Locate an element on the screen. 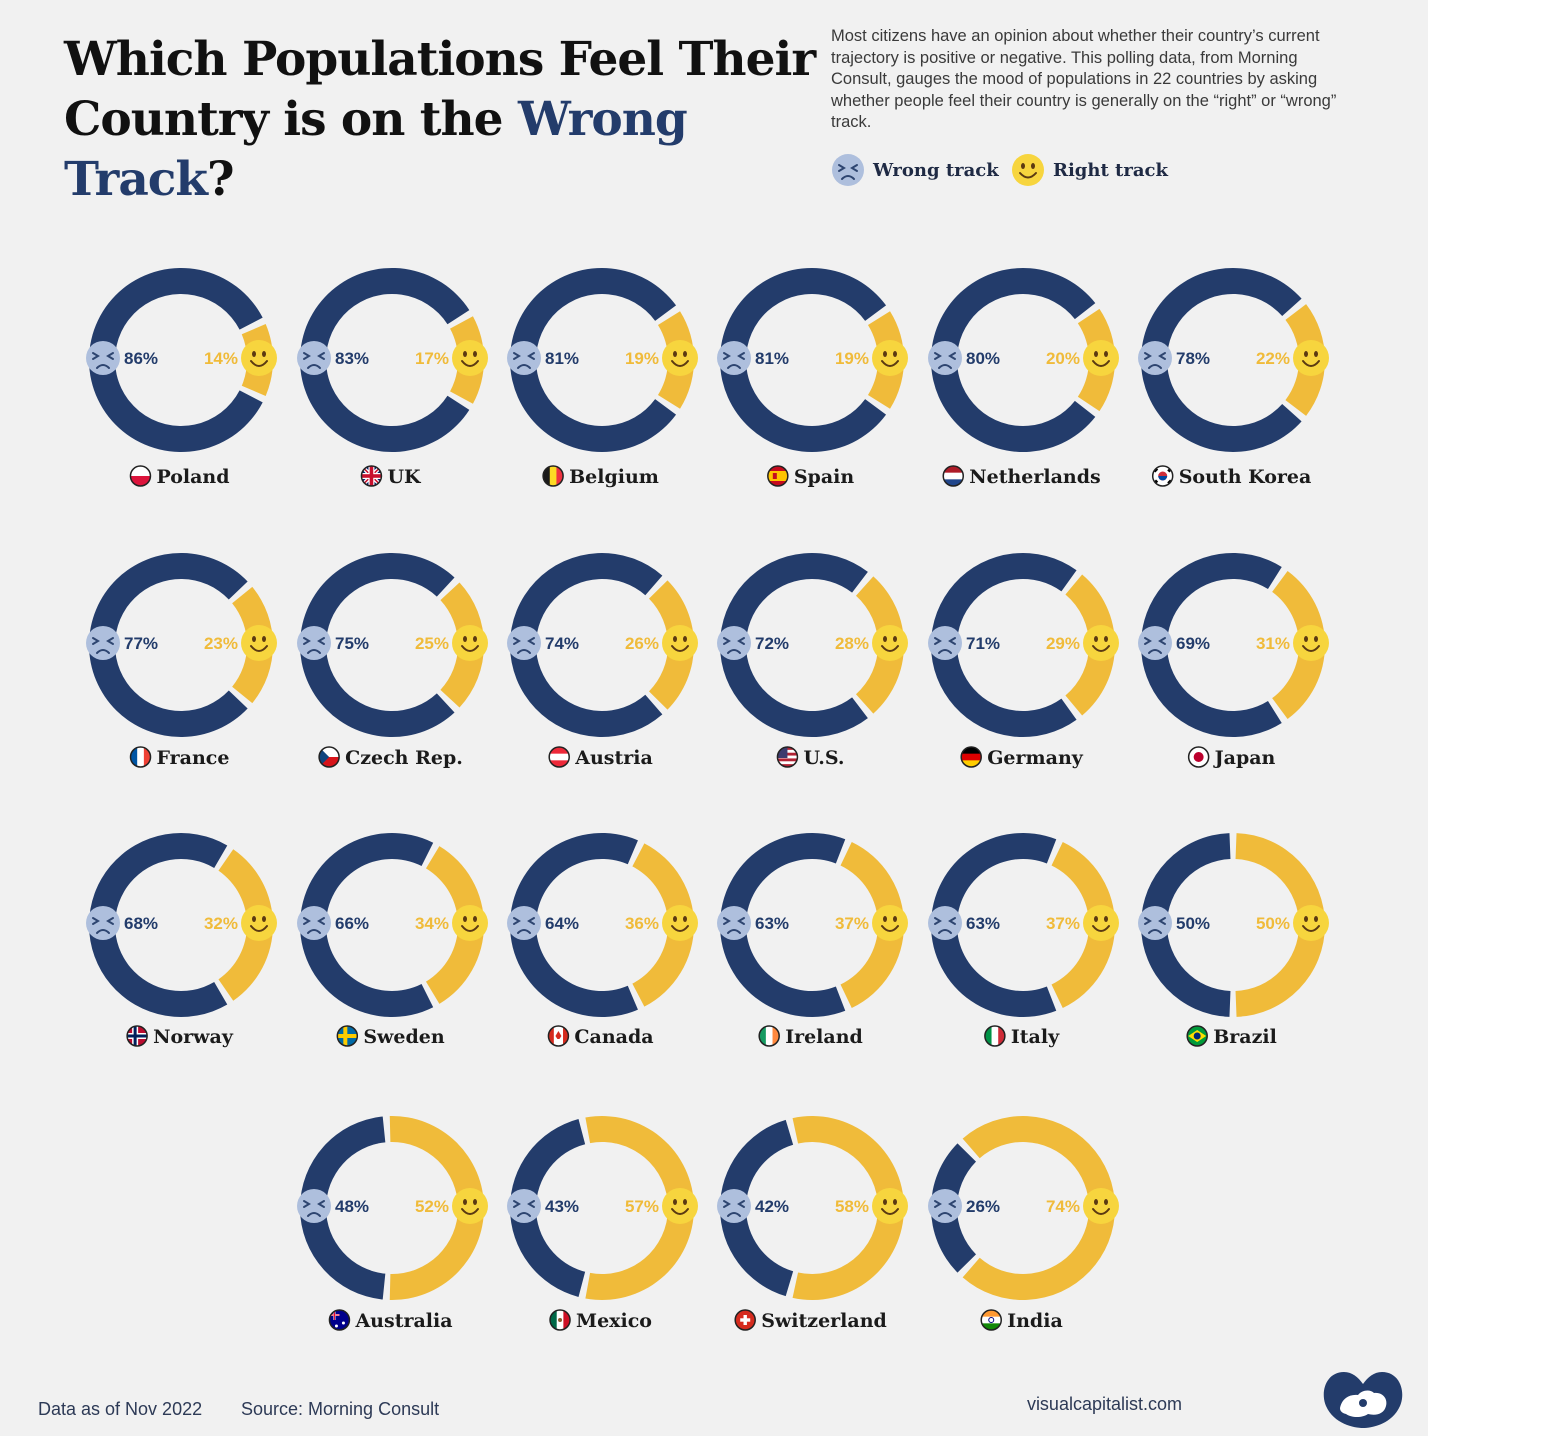 The height and width of the screenshot is (1436, 1550). right-track-value: 26% is located at coordinates (642, 643).